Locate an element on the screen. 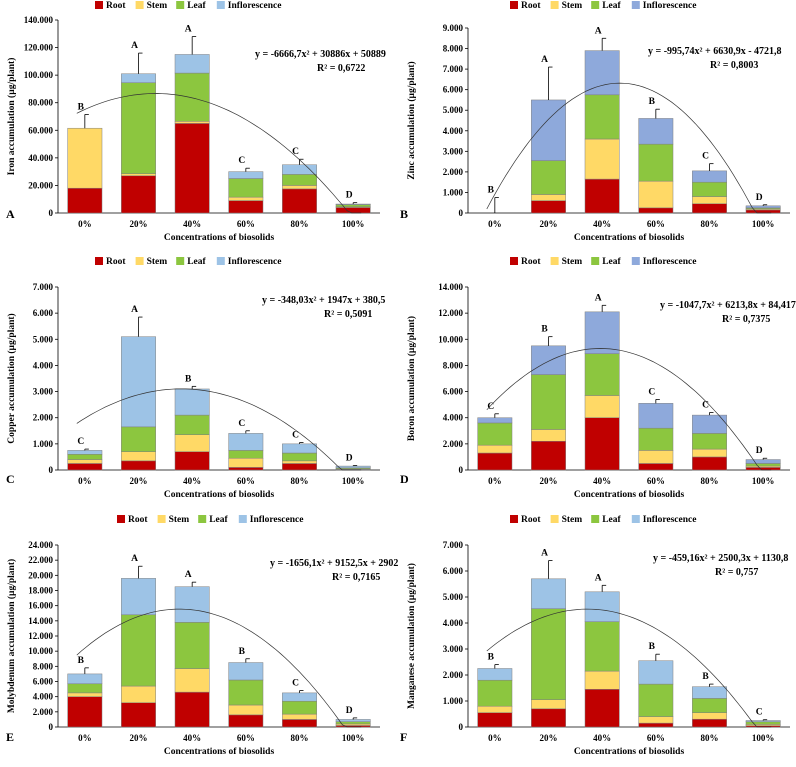 This screenshot has height=767, width=796. y-tick-label: 7.000 is located at coordinates (43, 287).